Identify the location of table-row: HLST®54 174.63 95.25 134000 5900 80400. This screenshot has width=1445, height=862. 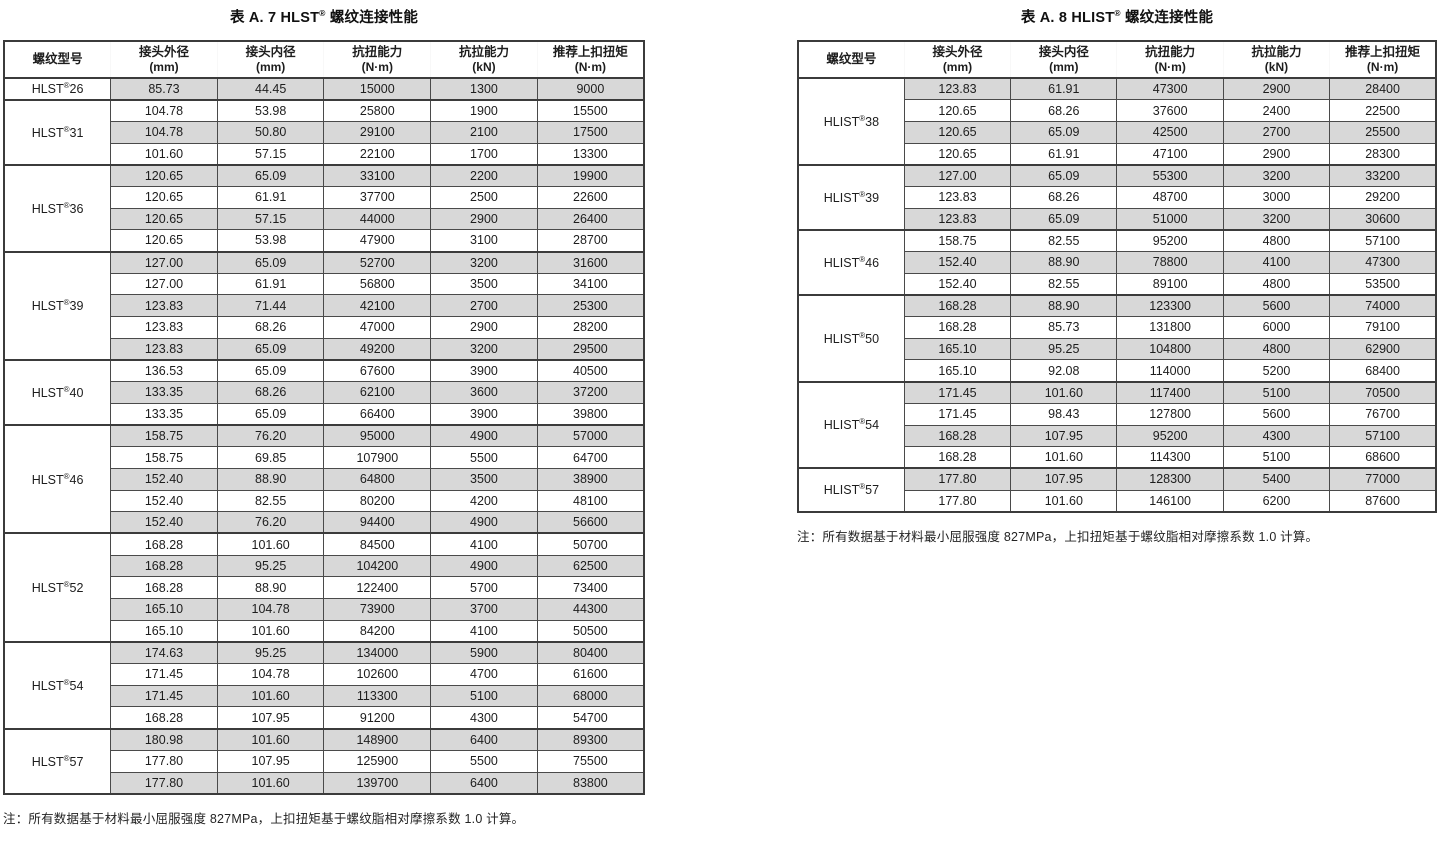
(324, 685).